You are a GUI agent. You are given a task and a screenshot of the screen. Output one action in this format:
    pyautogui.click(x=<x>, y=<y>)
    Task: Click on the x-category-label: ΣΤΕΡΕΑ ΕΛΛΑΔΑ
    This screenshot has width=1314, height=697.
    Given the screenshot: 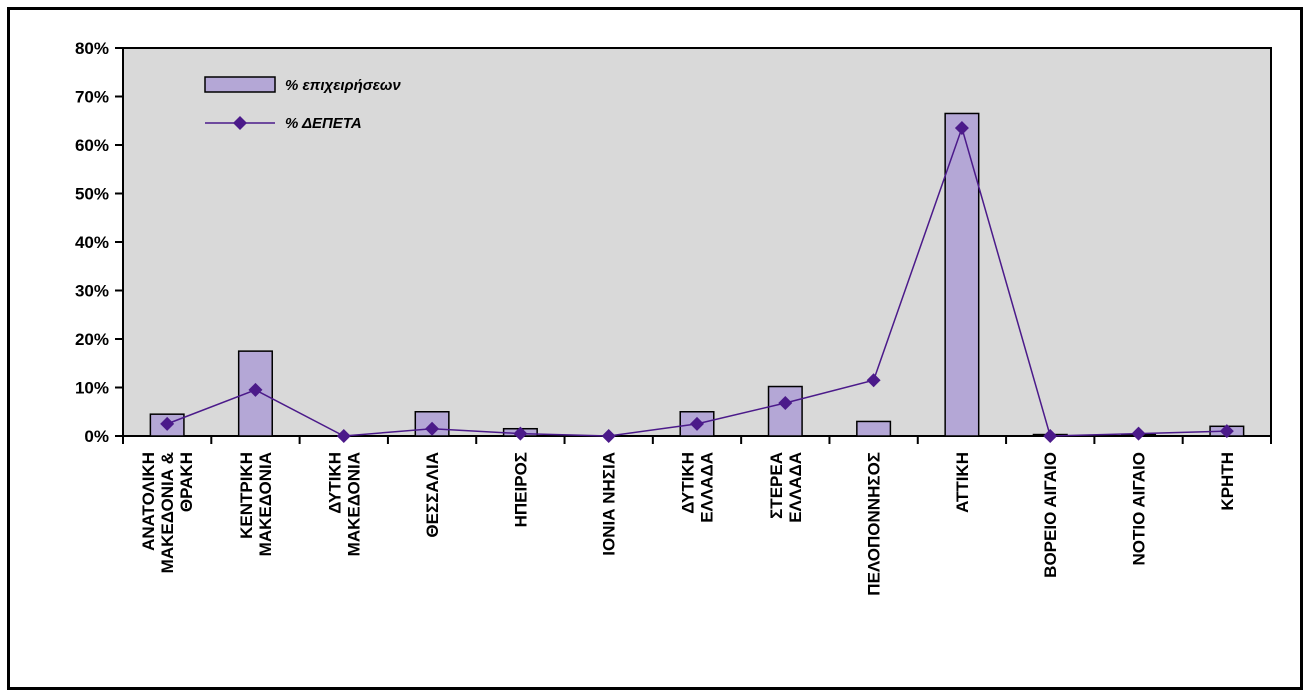 What is the action you would take?
    pyautogui.click(x=786, y=487)
    